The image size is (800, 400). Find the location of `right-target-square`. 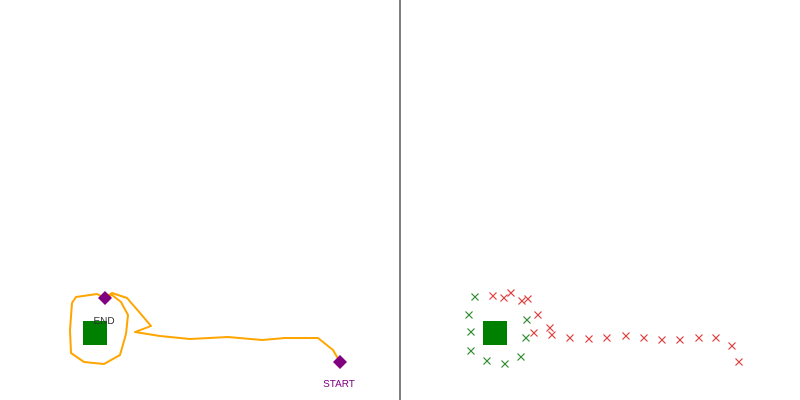

right-target-square is located at coordinates (495, 333).